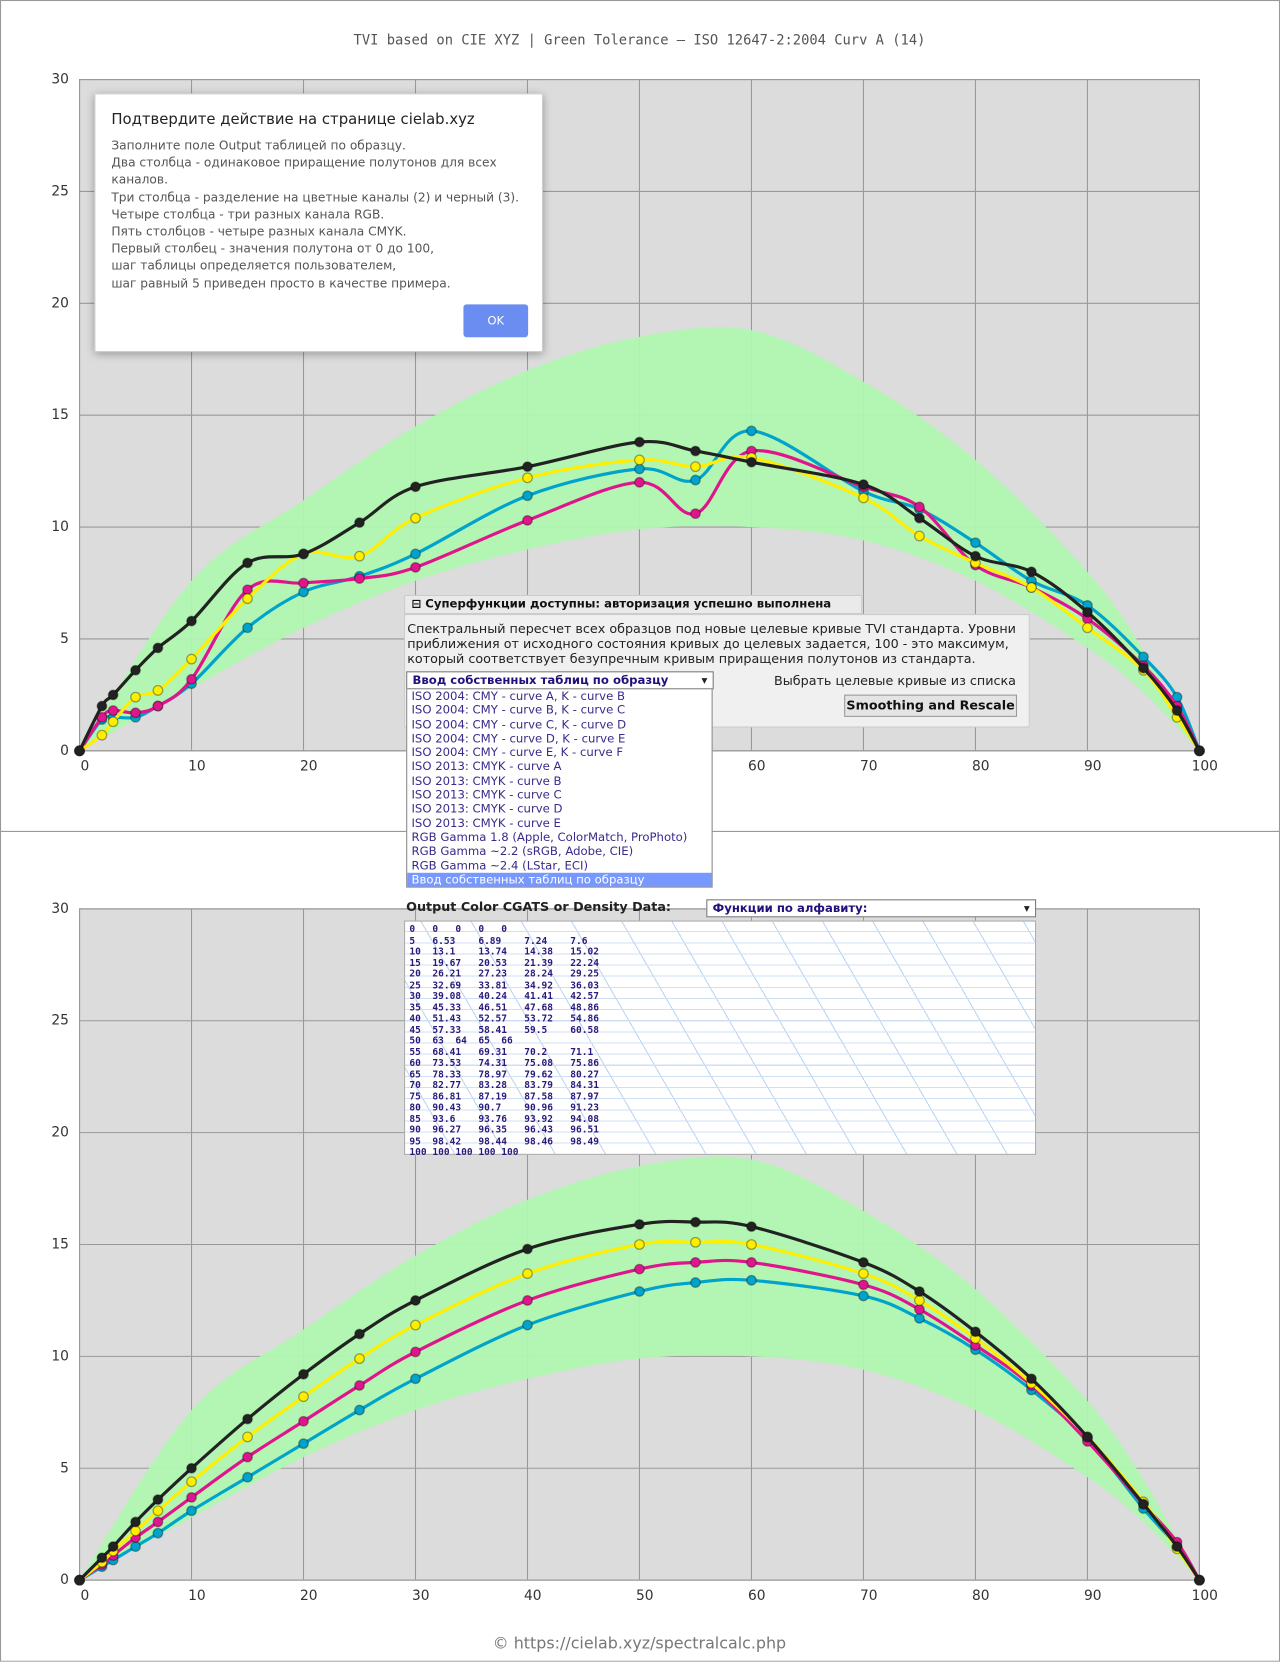 The width and height of the screenshot is (1280, 1663). I want to click on option: RGB Gamma ~2.2 (sRGB, Adobe, CIE), so click(522, 851).